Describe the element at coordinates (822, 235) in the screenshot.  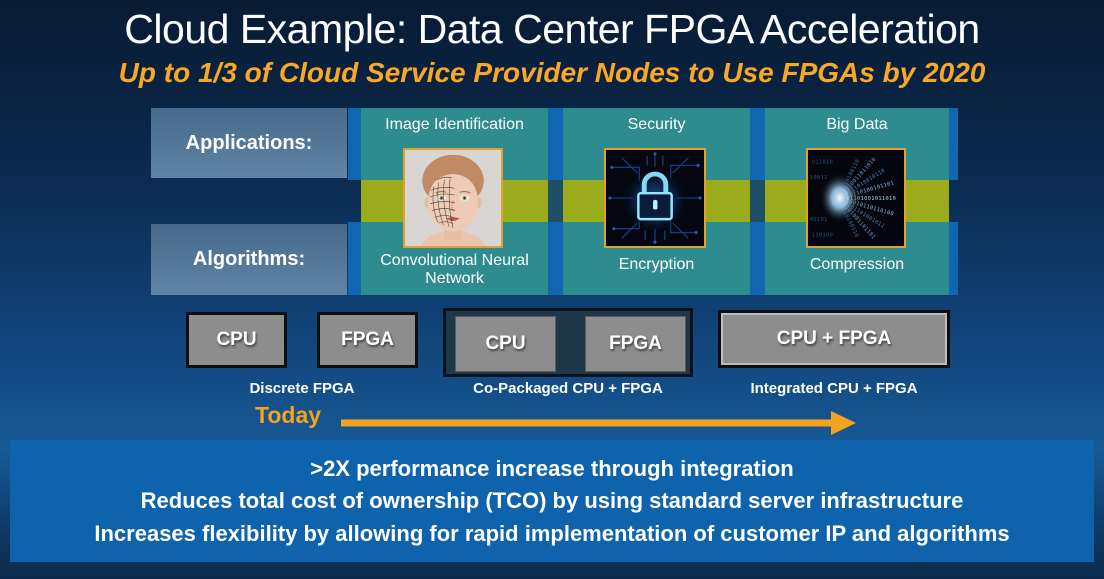
I see `svg-text: 110100` at that location.